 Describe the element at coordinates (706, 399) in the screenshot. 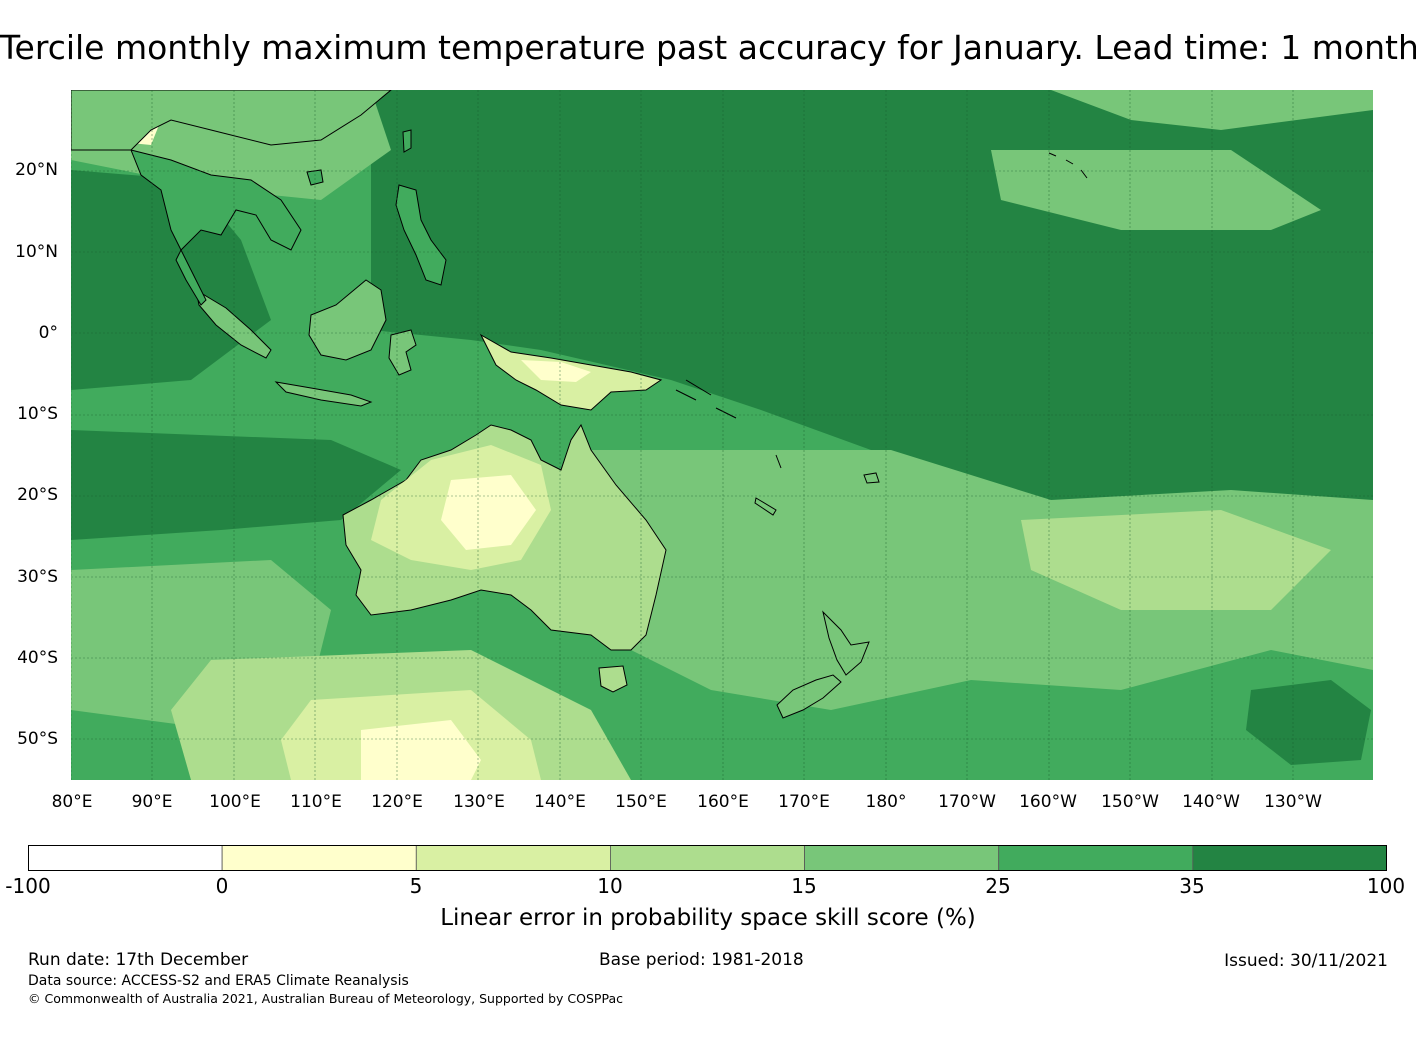

I see `solomon-islands` at that location.